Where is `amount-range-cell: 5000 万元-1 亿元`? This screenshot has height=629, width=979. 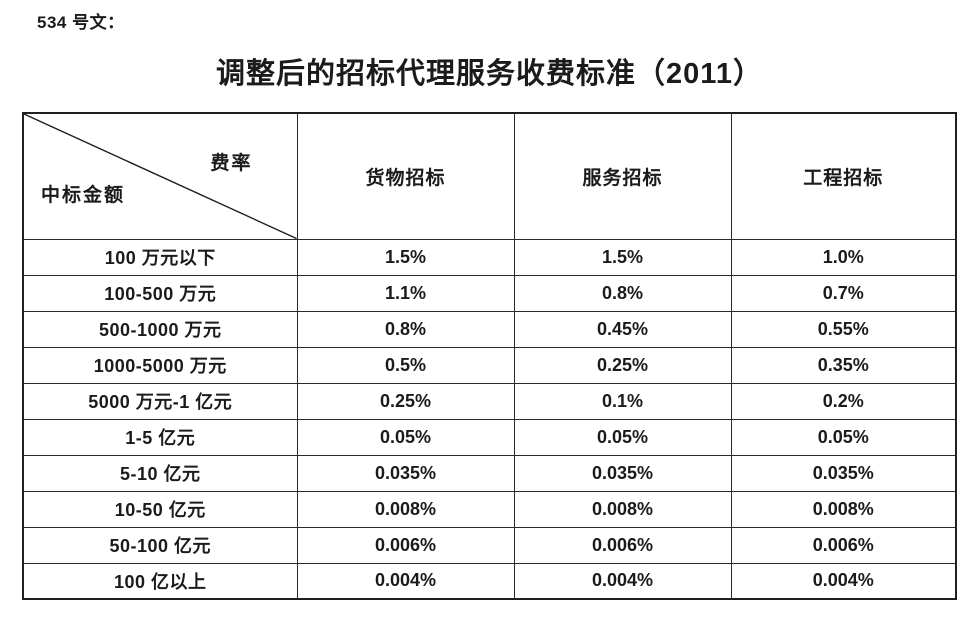
amount-range-cell: 5000 万元-1 亿元 is located at coordinates (160, 401).